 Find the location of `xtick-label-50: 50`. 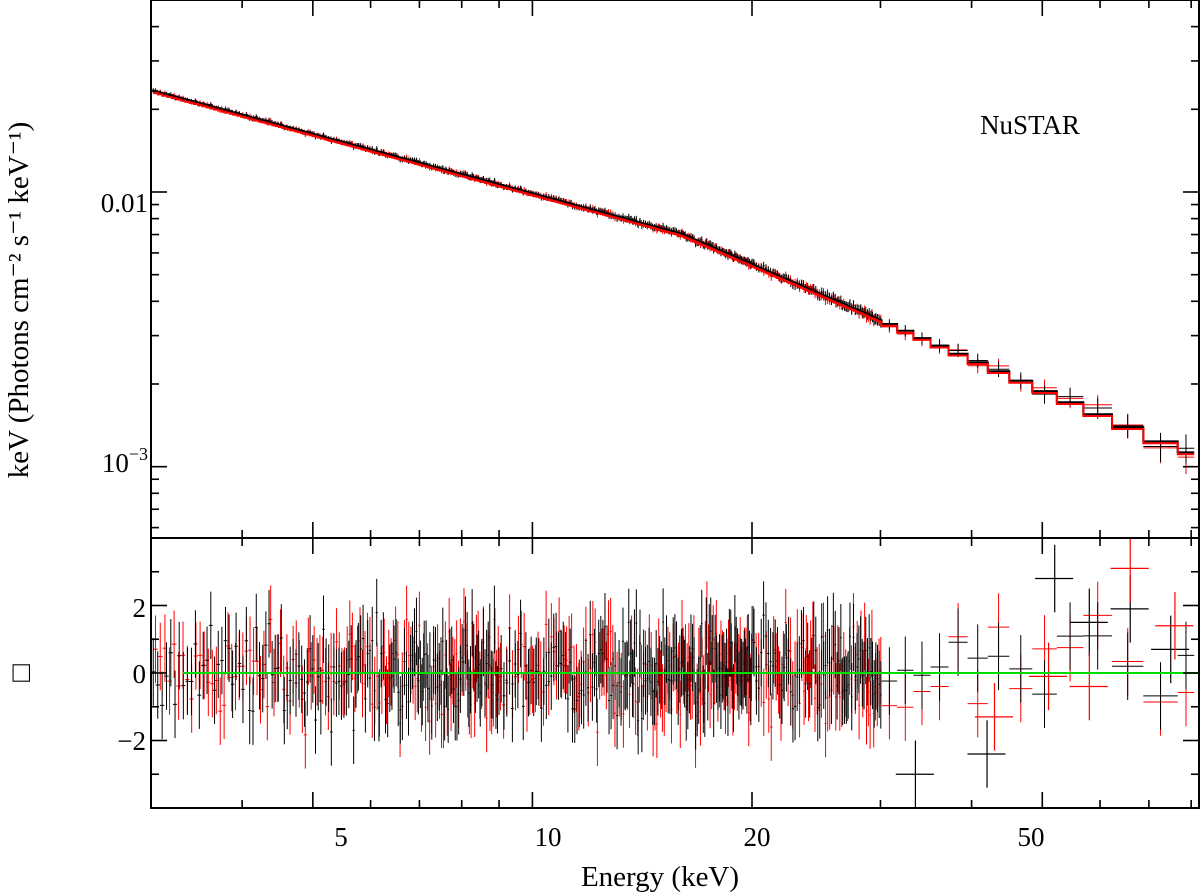

xtick-label-50: 50 is located at coordinates (1031, 837).